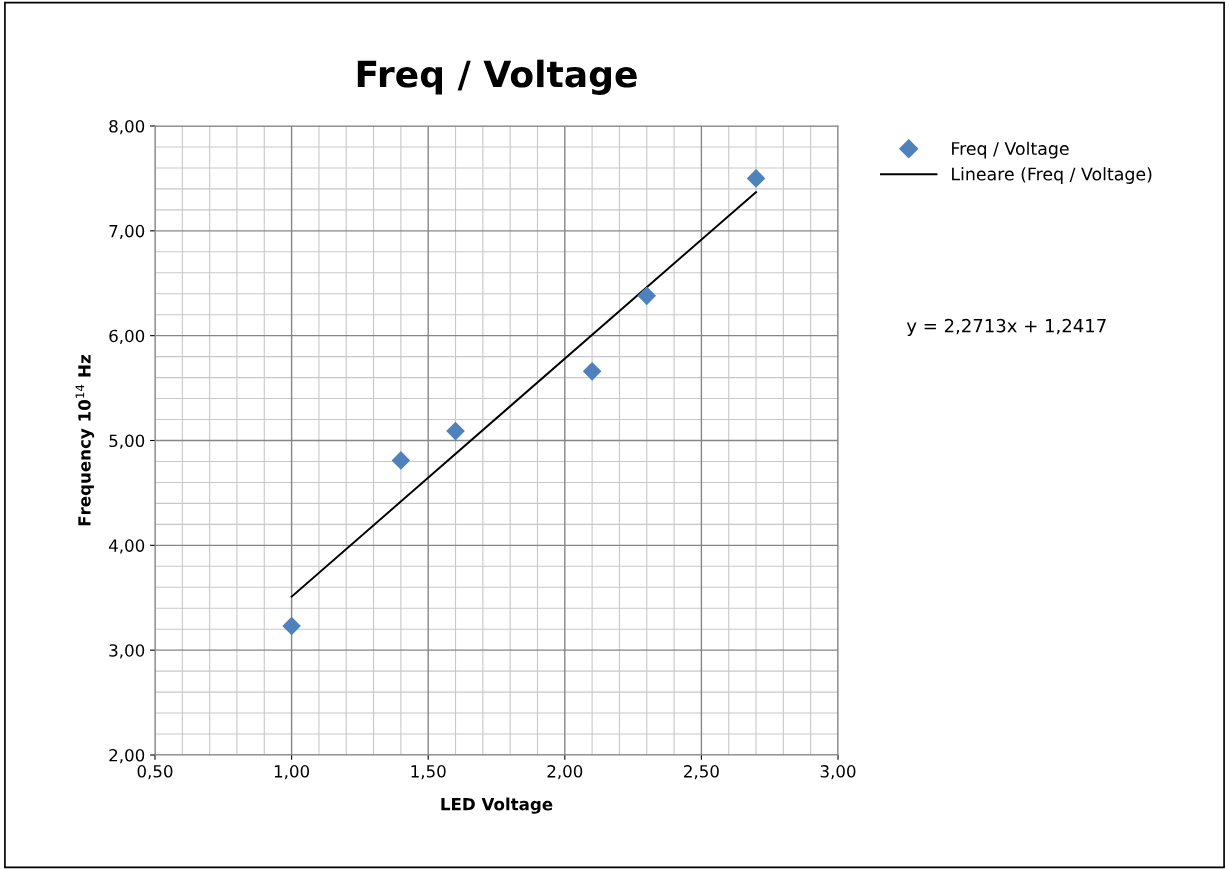 The image size is (1229, 870). I want to click on y-tick-label: 2,00, so click(127, 756).